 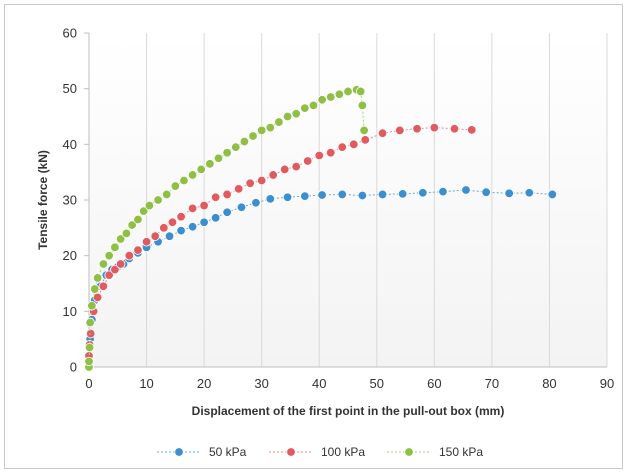 I want to click on x-tick-label: 90, so click(x=607, y=383).